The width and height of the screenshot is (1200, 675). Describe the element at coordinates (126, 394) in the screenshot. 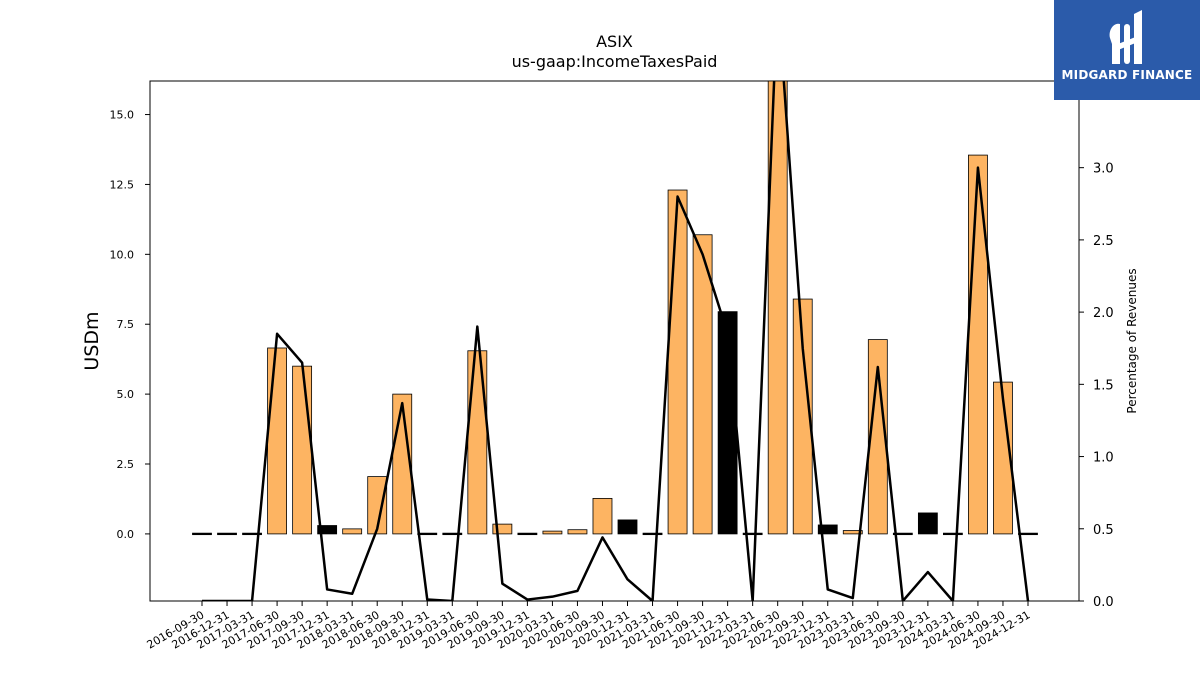

I see `y-tick-label: 5.0` at that location.